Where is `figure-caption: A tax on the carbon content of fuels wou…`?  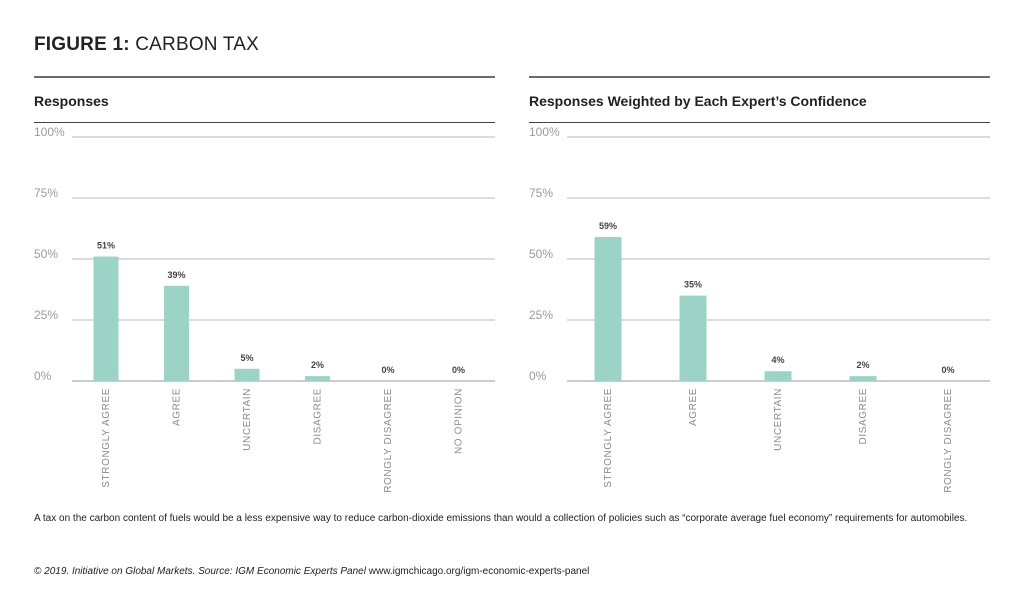
figure-caption: A tax on the carbon content of fuels wou… is located at coordinates (501, 518).